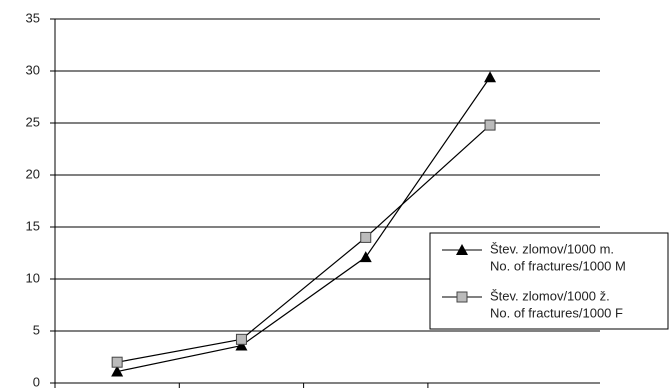 The image size is (670, 389). Describe the element at coordinates (552, 248) in the screenshot. I see `legend-label: Štev. zlomov/1000 m.` at that location.